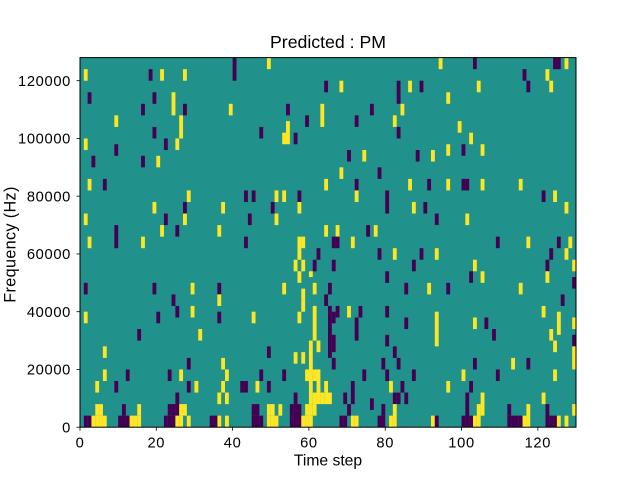 The width and height of the screenshot is (640, 485). What do you see at coordinates (385, 444) in the screenshot?
I see `svg-text: 80` at bounding box center [385, 444].